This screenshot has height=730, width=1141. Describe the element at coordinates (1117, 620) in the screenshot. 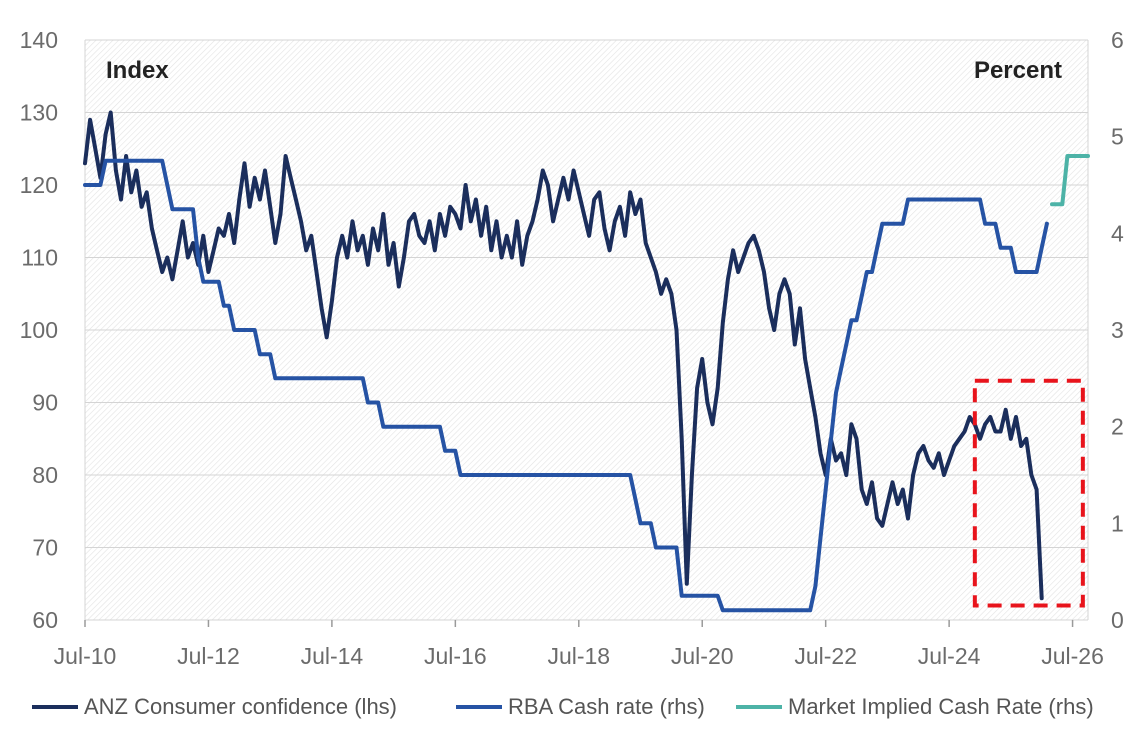

I see `right-tick-label: 0` at that location.